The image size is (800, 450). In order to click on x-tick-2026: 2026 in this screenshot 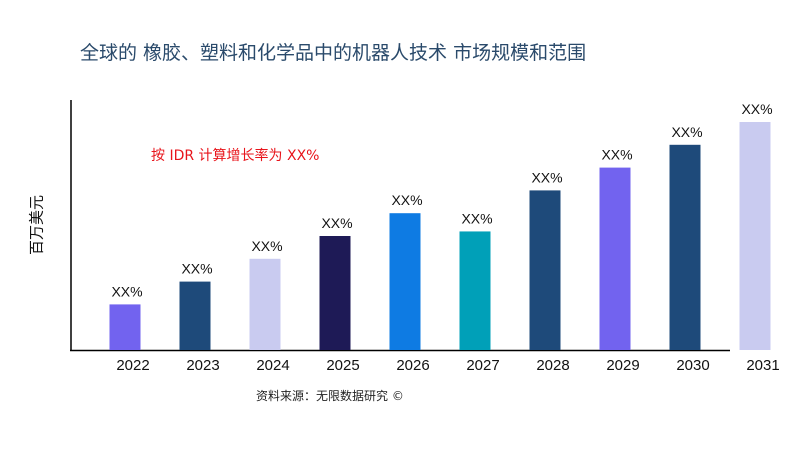, I will do `click(412, 365)`.